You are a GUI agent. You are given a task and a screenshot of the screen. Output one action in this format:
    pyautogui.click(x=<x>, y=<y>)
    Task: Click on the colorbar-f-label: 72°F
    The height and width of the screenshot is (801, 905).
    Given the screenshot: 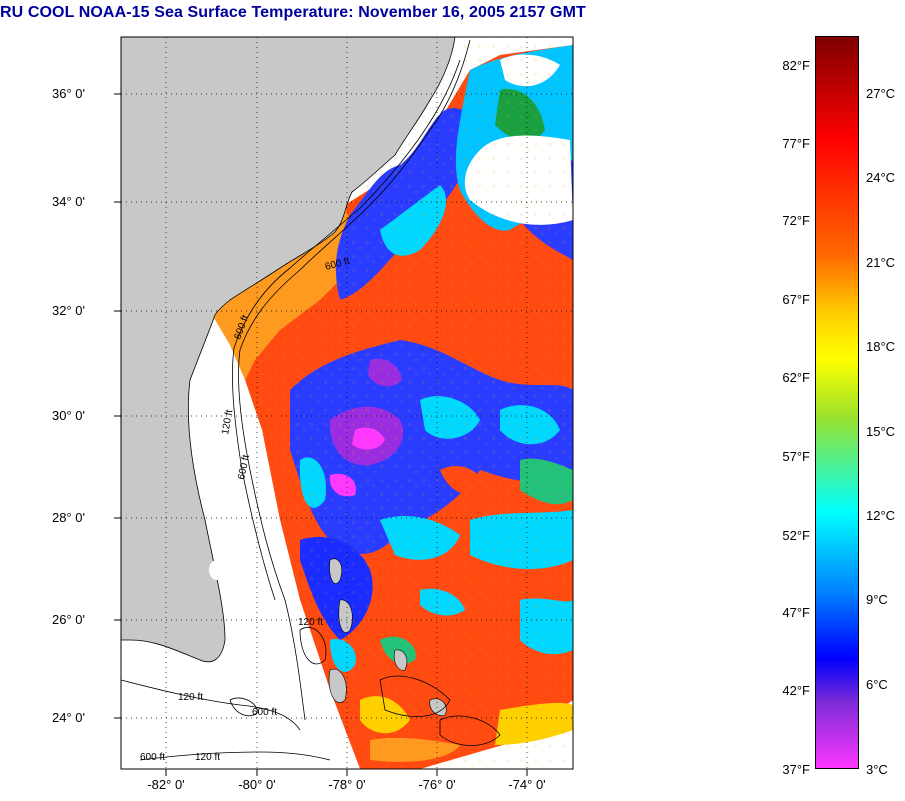 What is the action you would take?
    pyautogui.click(x=796, y=220)
    